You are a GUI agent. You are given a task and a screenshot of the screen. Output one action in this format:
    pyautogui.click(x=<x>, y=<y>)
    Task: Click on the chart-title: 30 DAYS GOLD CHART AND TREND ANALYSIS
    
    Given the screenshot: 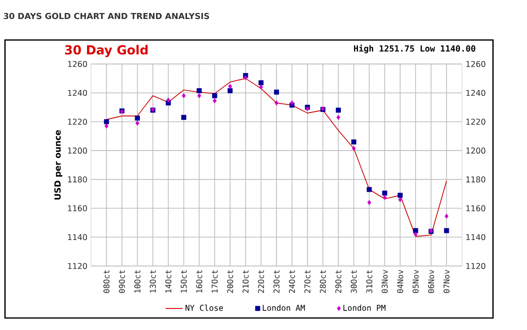 What is the action you would take?
    pyautogui.click(x=107, y=16)
    